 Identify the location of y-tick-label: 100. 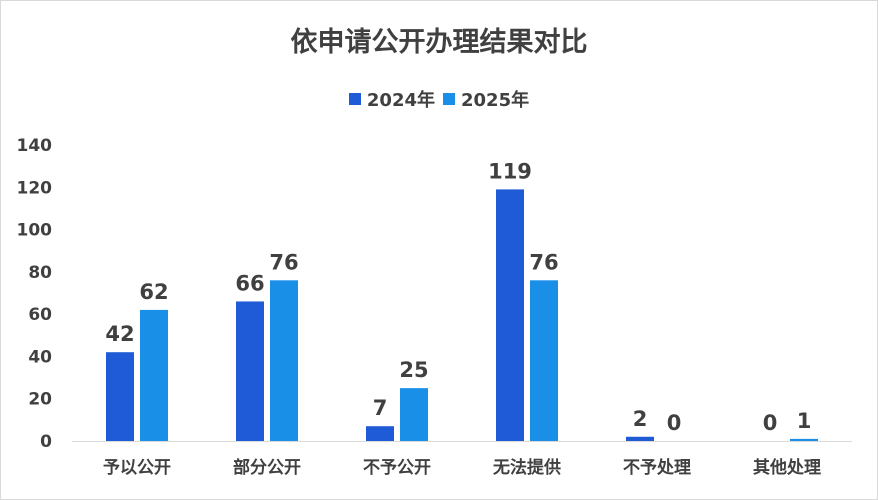
(35, 231).